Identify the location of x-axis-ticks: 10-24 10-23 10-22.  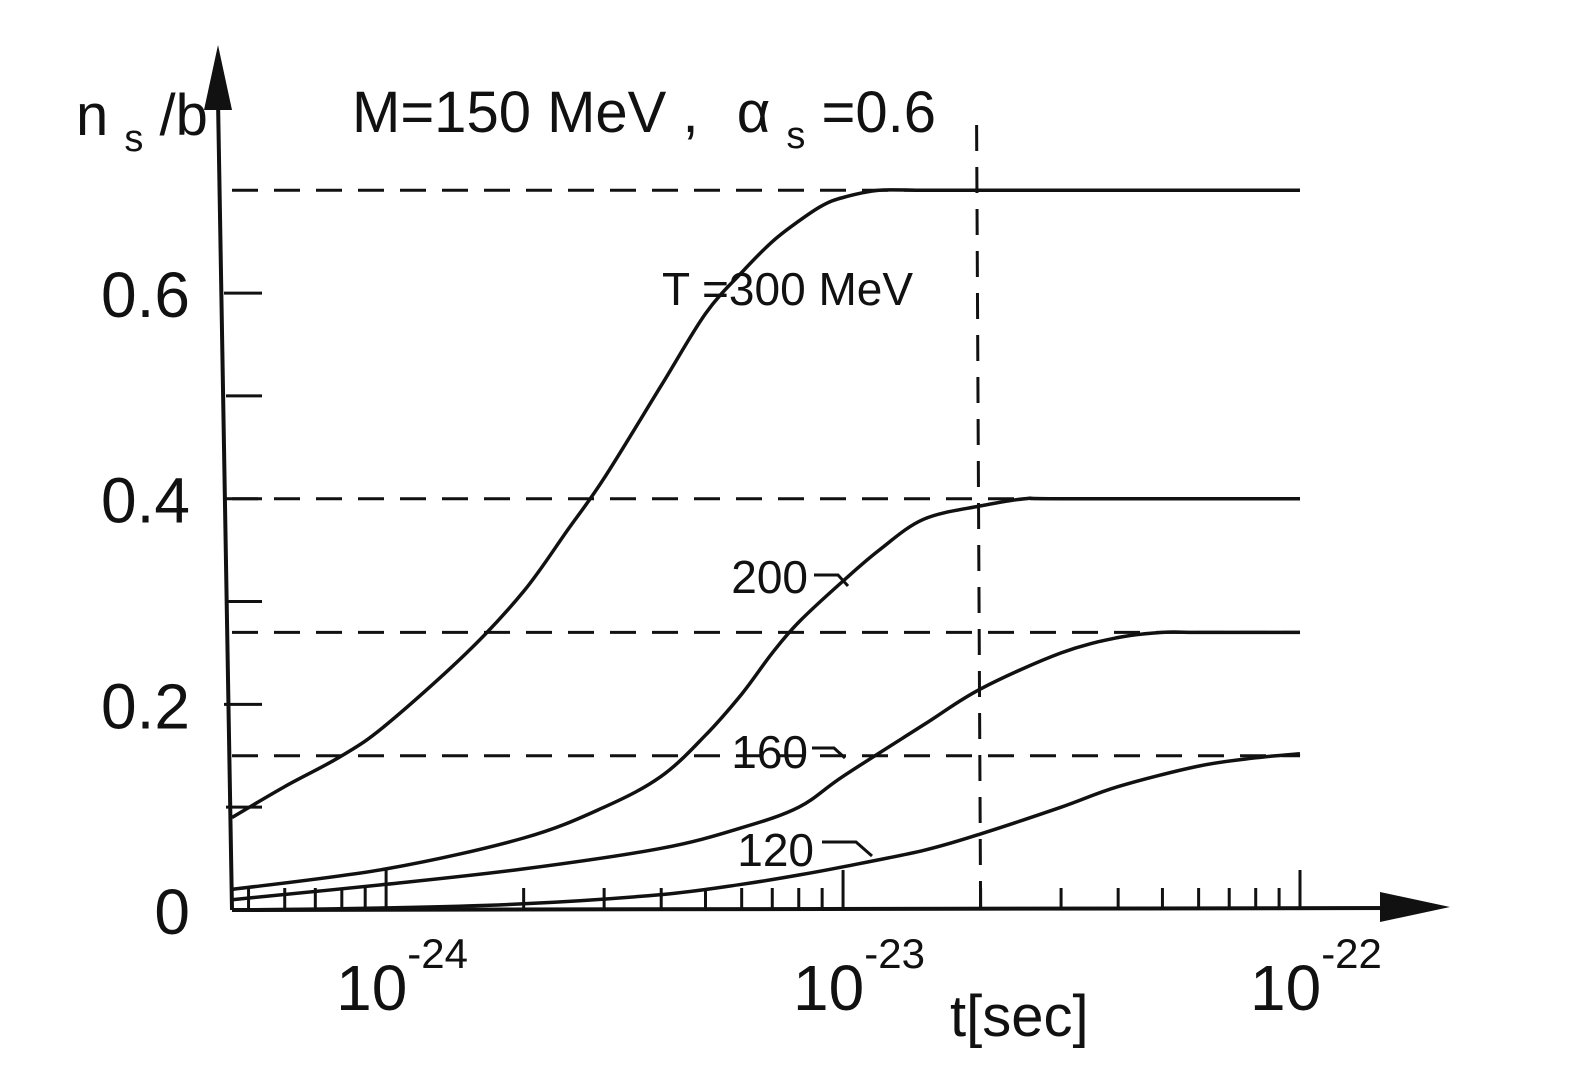
(814, 947).